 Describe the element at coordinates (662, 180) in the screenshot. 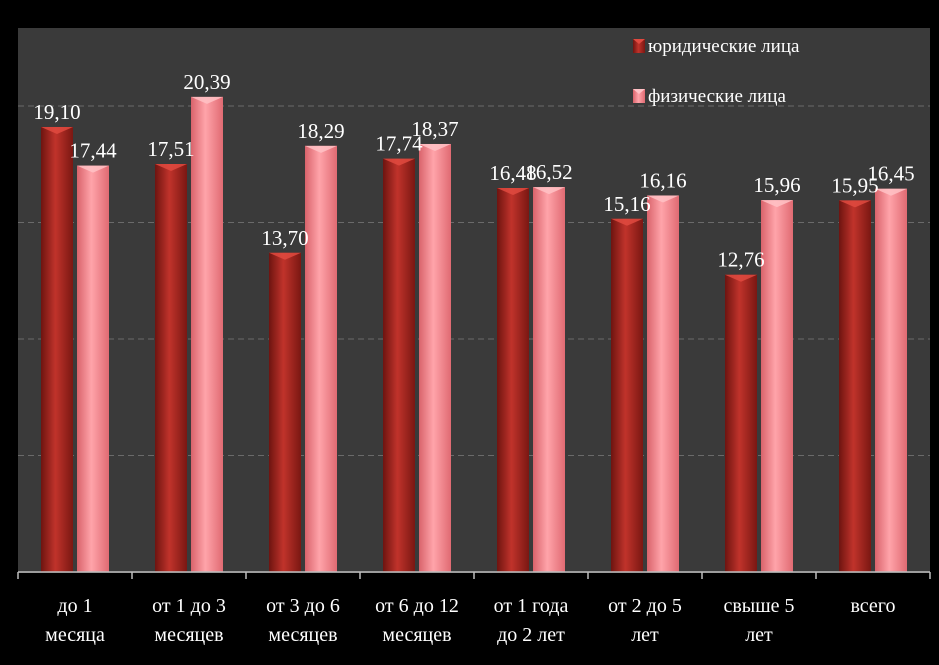

I see `data-label: 16,16` at that location.